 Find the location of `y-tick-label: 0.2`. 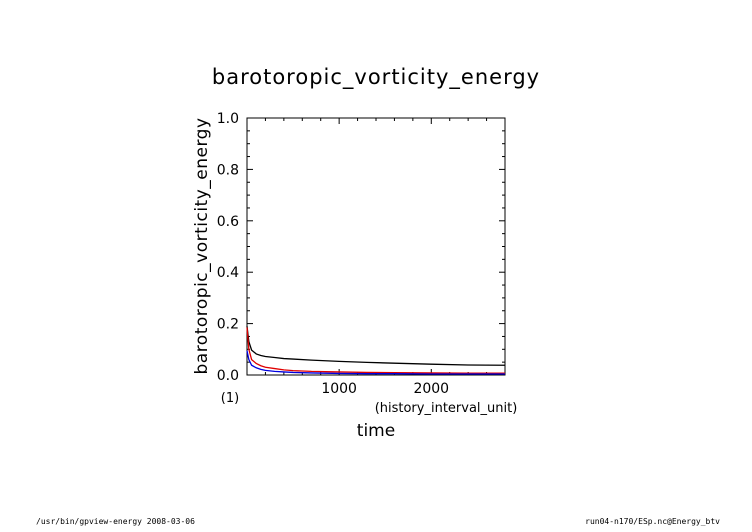

y-tick-label: 0.2 is located at coordinates (228, 325).